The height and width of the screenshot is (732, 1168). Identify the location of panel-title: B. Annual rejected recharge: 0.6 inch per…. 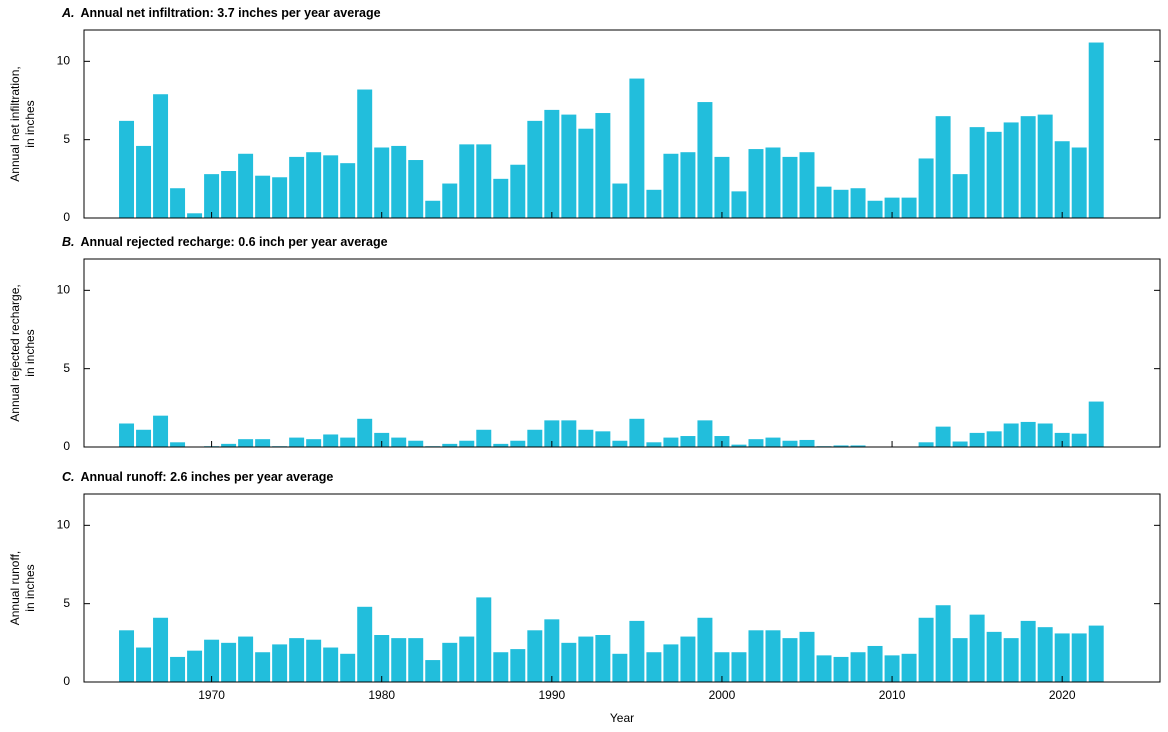
(225, 242).